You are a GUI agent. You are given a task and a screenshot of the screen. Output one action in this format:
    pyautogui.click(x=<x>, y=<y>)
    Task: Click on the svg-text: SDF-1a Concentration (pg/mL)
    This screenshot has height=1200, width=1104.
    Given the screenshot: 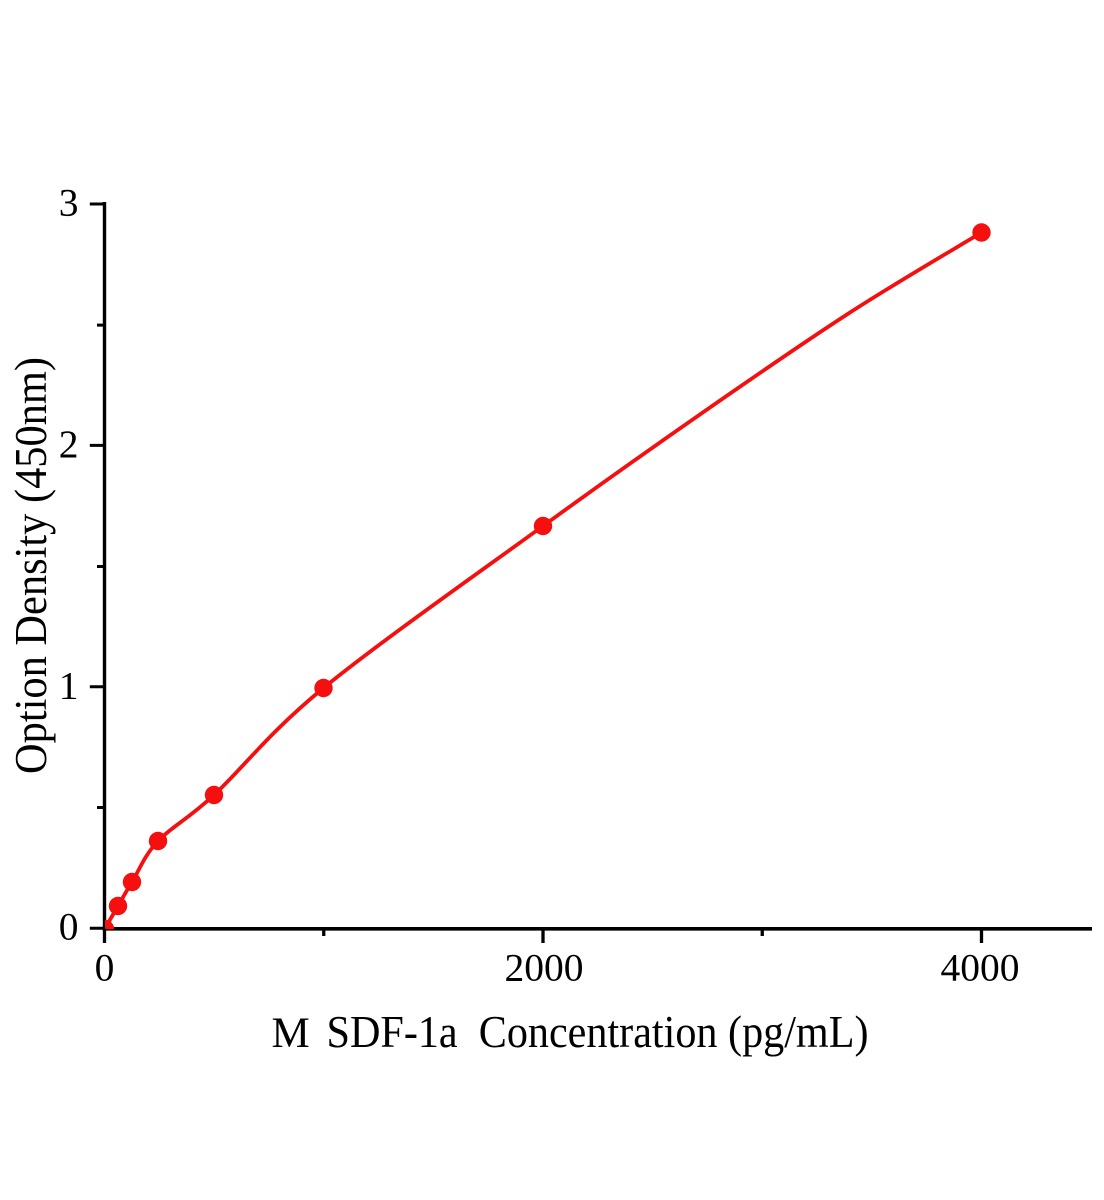 What is the action you would take?
    pyautogui.click(x=598, y=1031)
    